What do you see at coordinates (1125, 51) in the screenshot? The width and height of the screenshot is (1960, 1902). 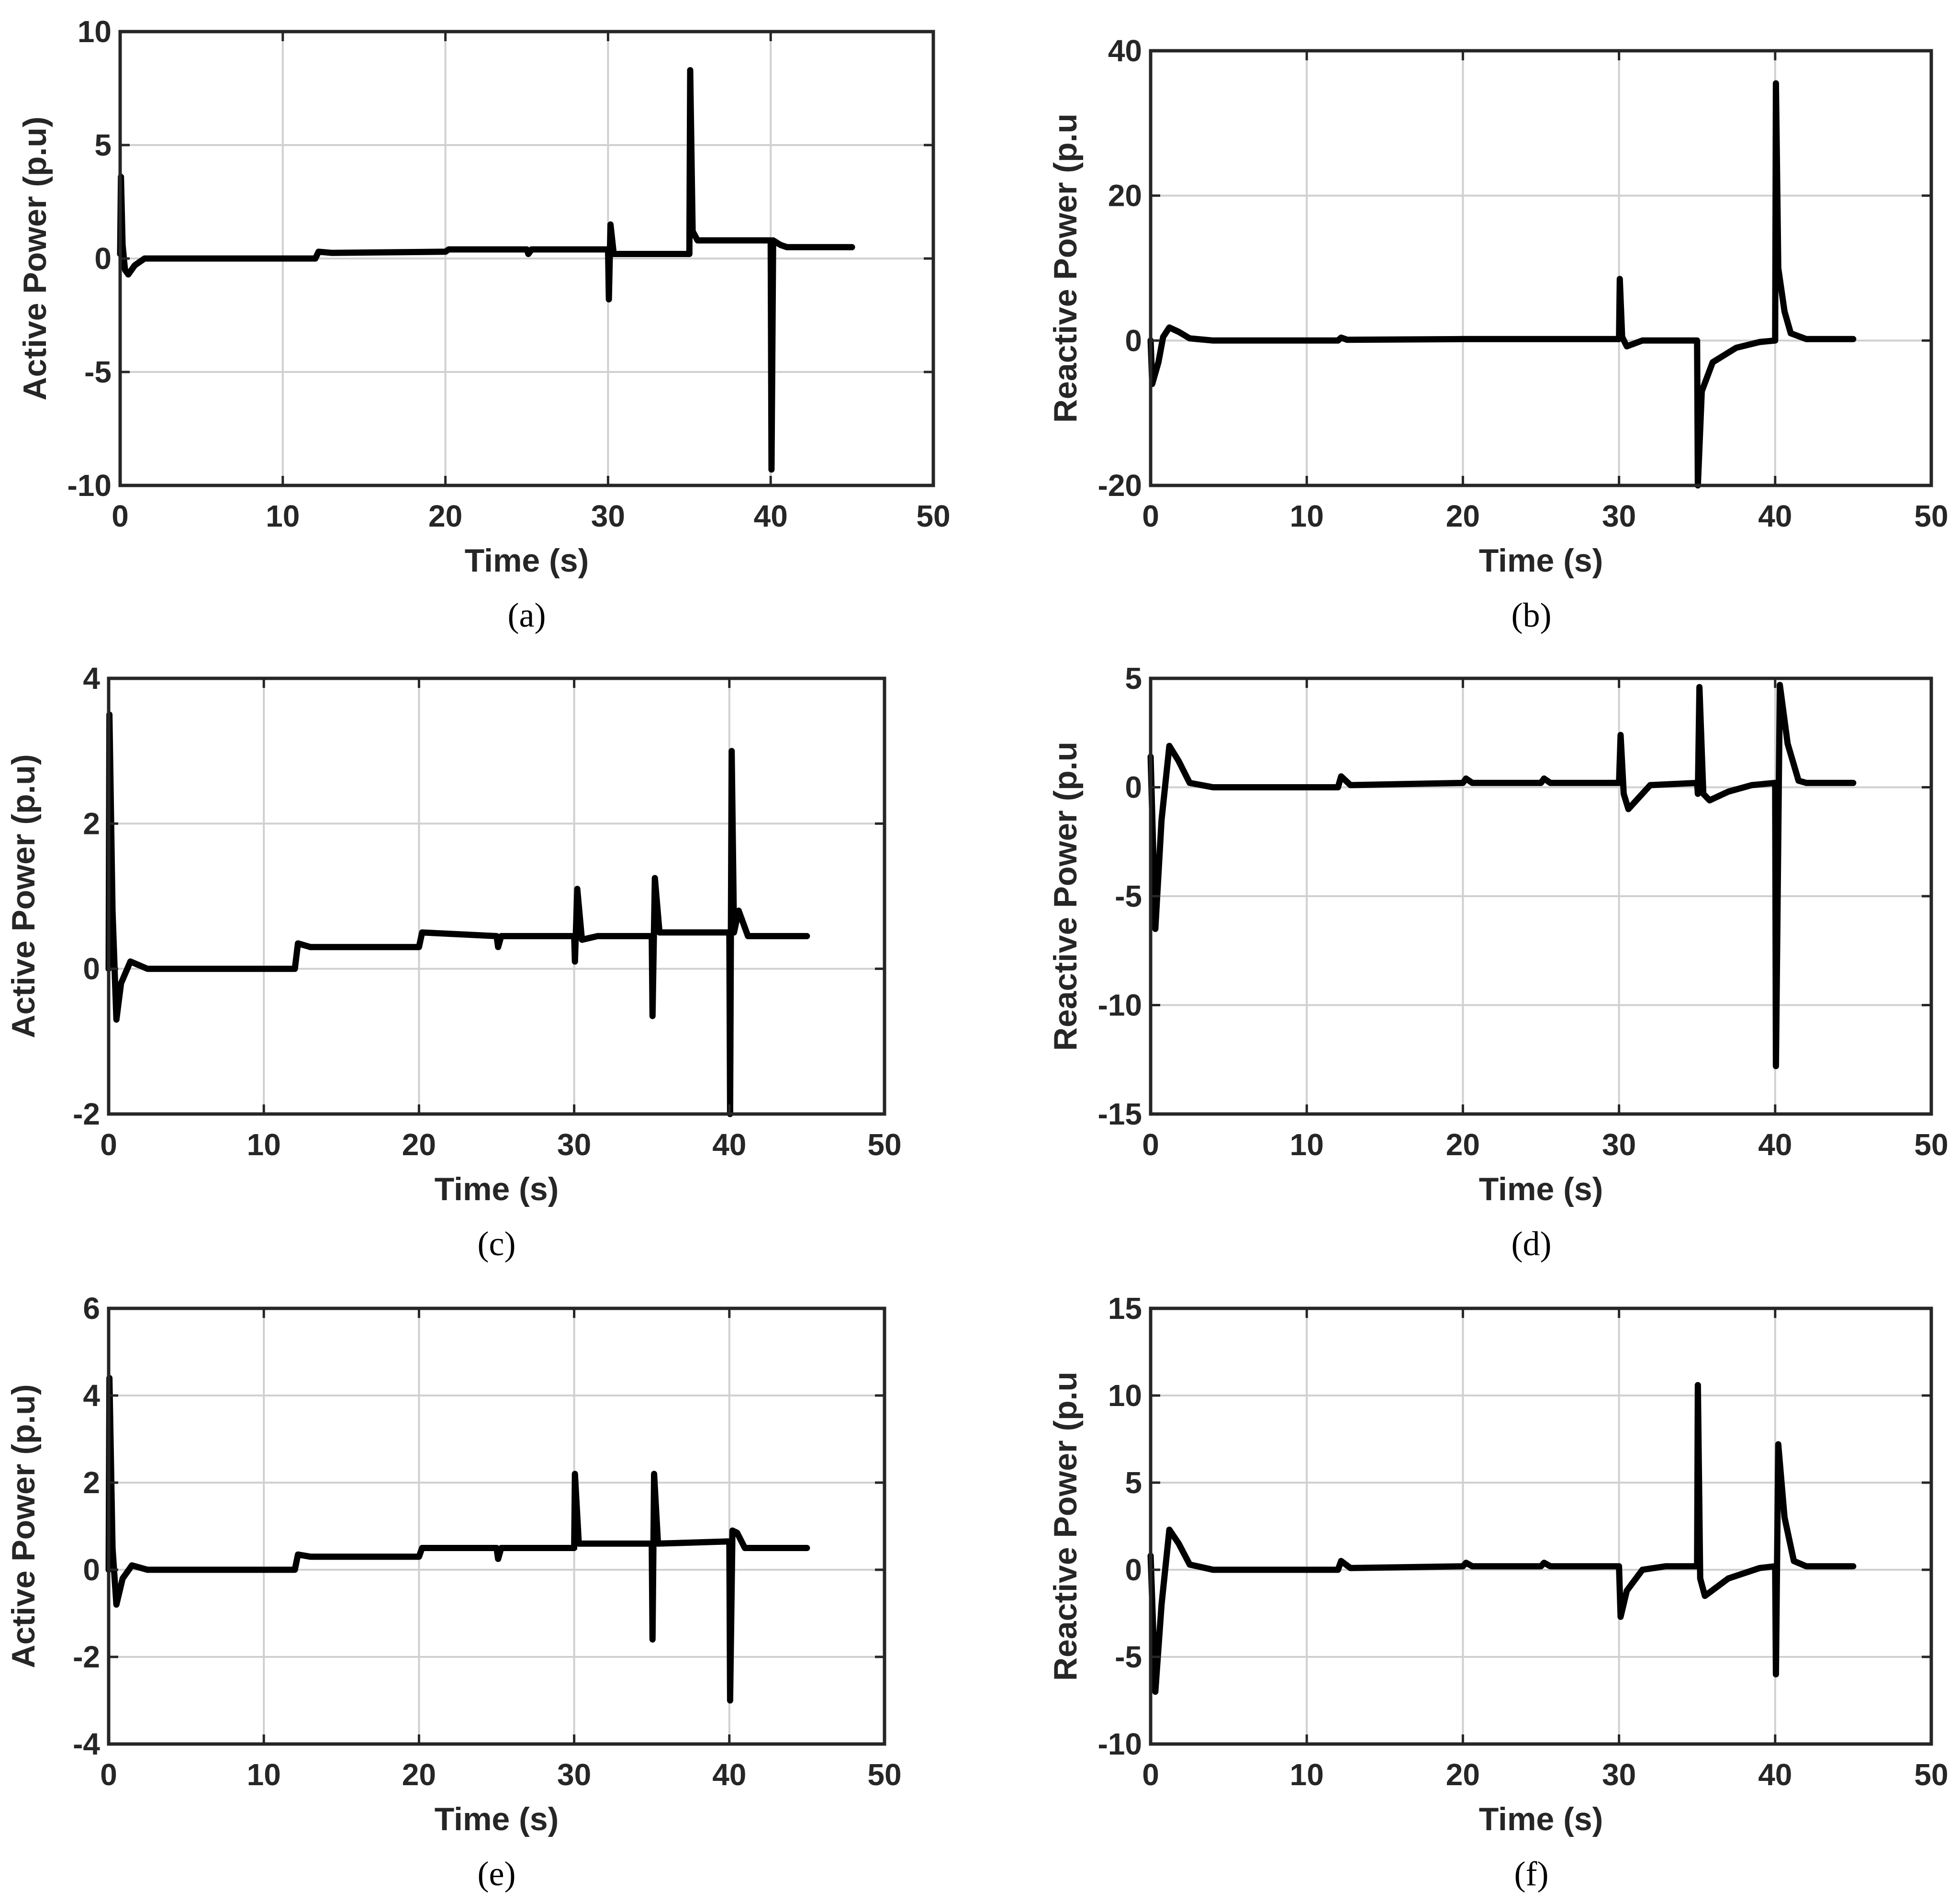 I see `y-tick-label: 40` at bounding box center [1125, 51].